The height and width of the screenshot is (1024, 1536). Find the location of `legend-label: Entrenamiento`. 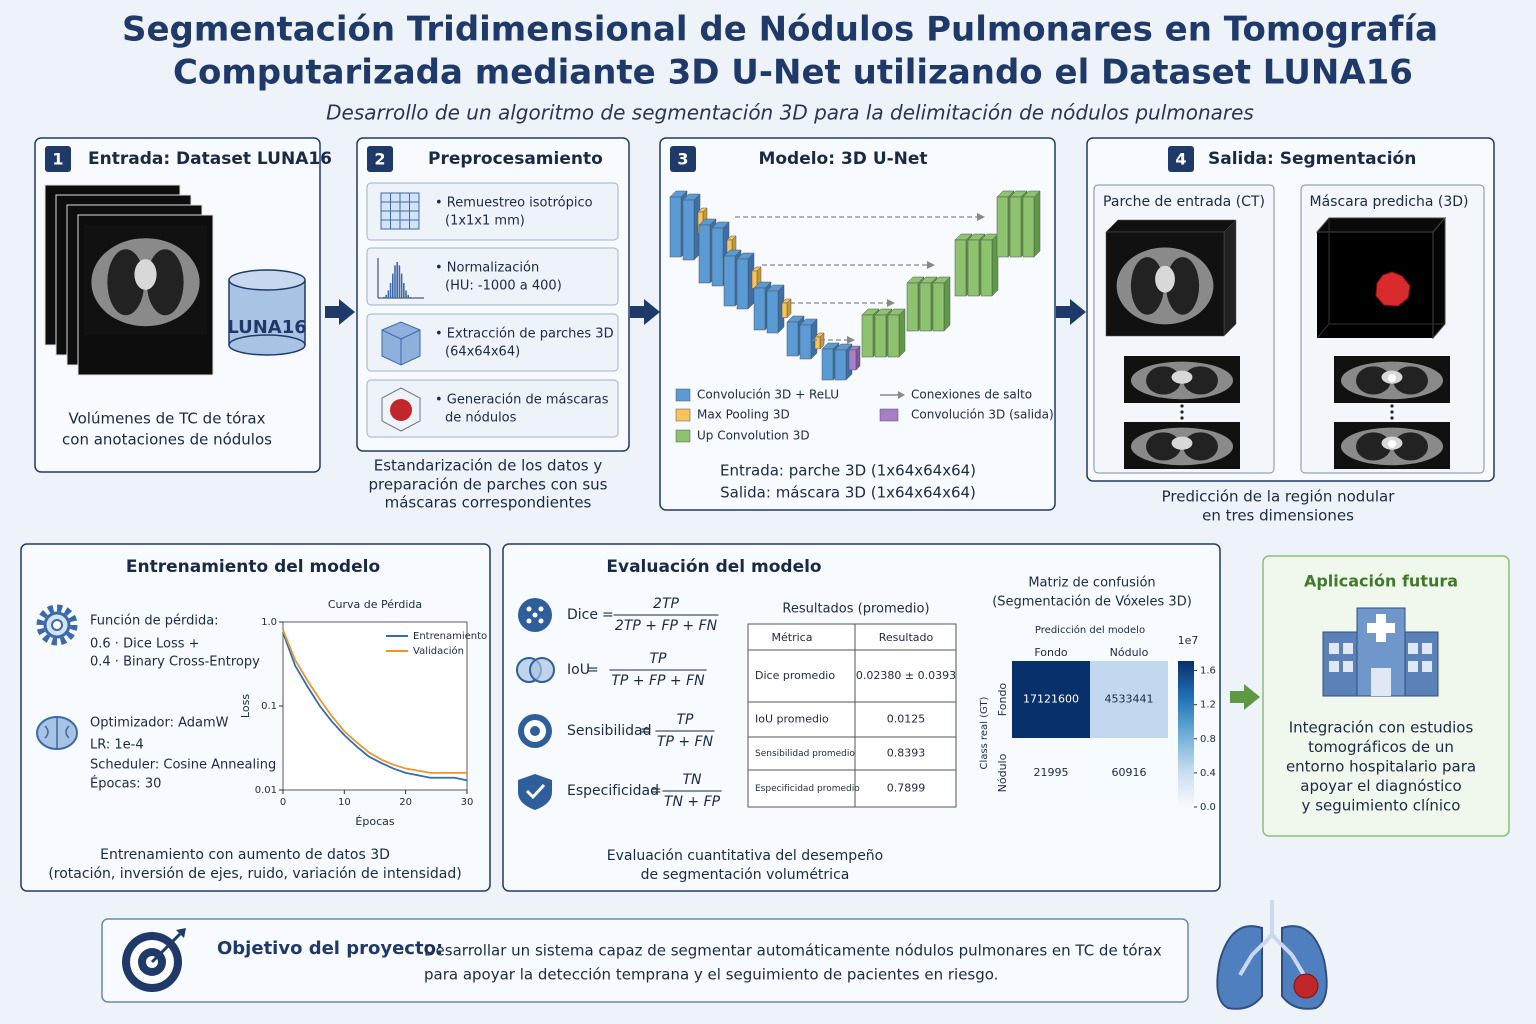

legend-label: Entrenamiento is located at coordinates (450, 636).